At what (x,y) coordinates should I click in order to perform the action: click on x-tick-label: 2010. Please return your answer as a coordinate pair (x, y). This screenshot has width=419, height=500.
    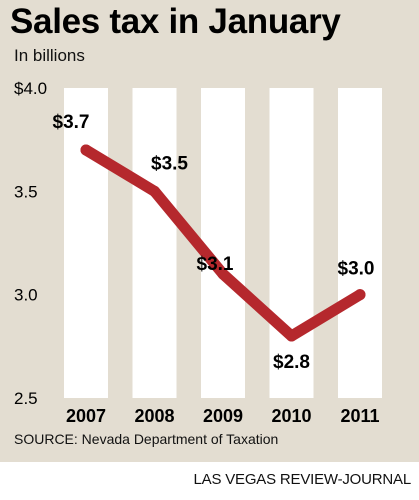
    Looking at the image, I should click on (291, 416).